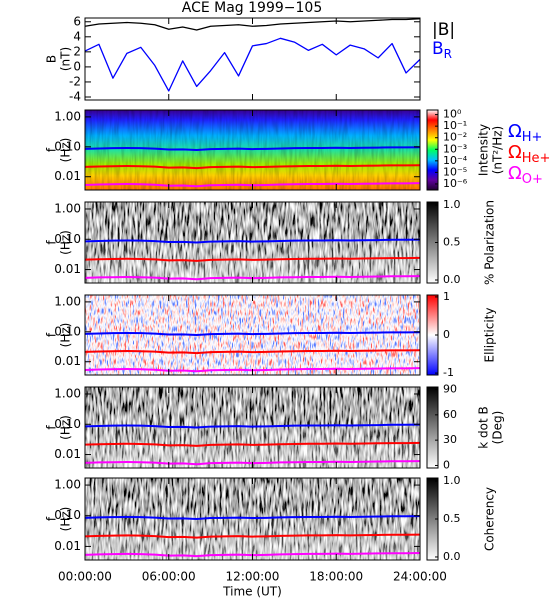 The width and height of the screenshot is (550, 600). Describe the element at coordinates (85, 577) in the screenshot. I see `x-tick-label: 00:00:00` at that location.